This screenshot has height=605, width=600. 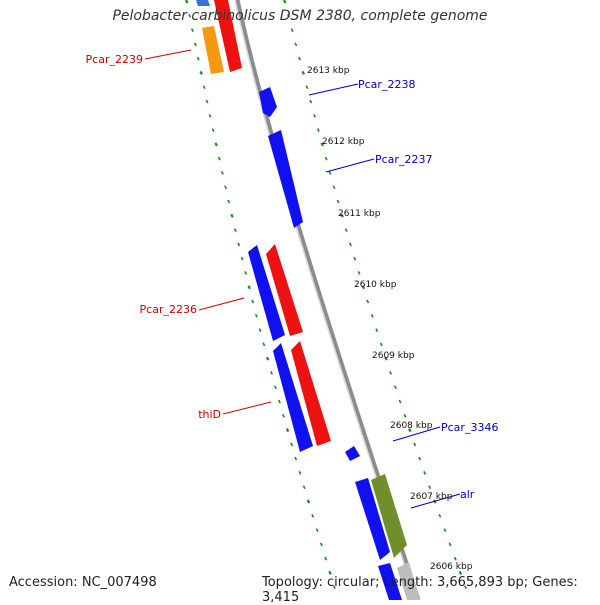 What do you see at coordinates (228, 36) in the screenshot?
I see `gene-arrow-top-red` at bounding box center [228, 36].